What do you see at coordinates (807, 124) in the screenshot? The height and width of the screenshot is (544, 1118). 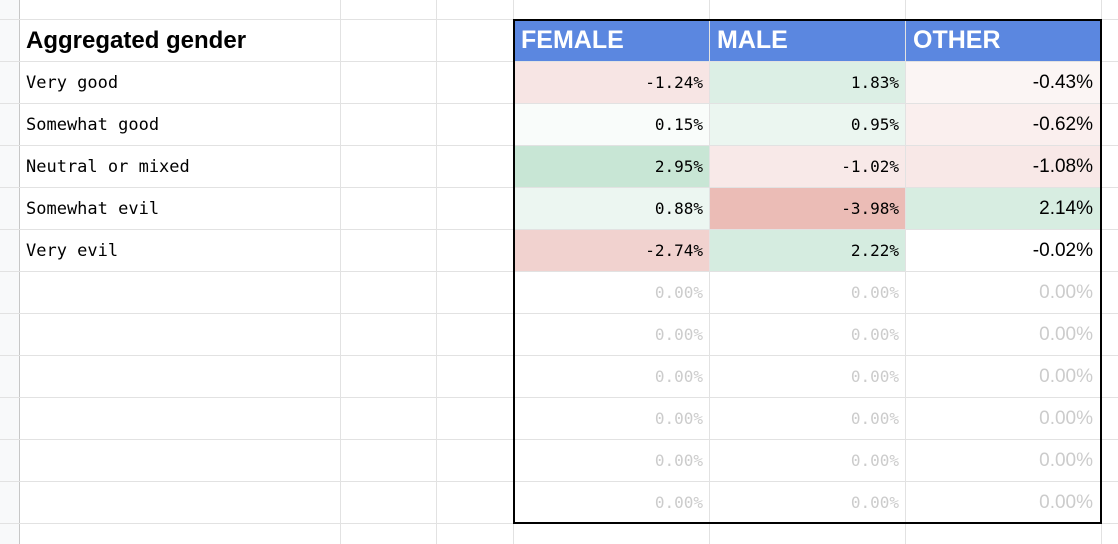 I see `cell-male: 0.95%` at bounding box center [807, 124].